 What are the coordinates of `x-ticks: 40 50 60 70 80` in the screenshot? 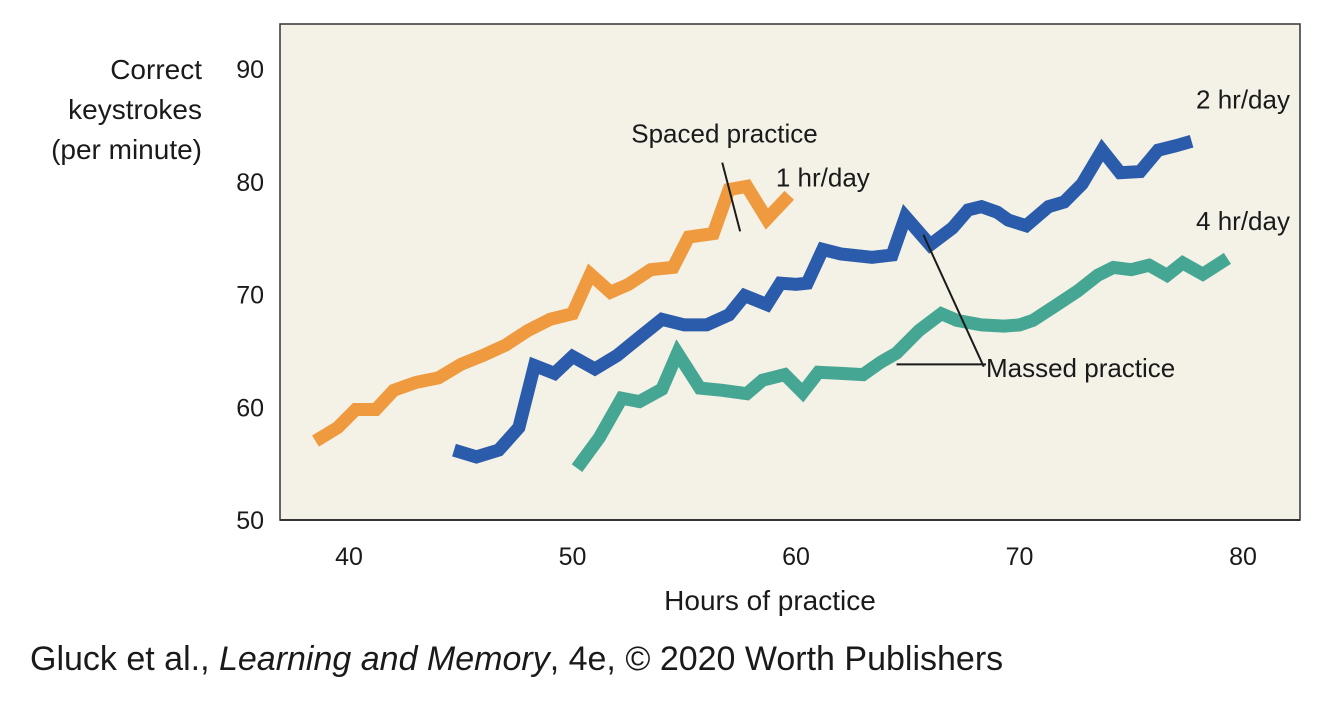 It's located at (796, 557).